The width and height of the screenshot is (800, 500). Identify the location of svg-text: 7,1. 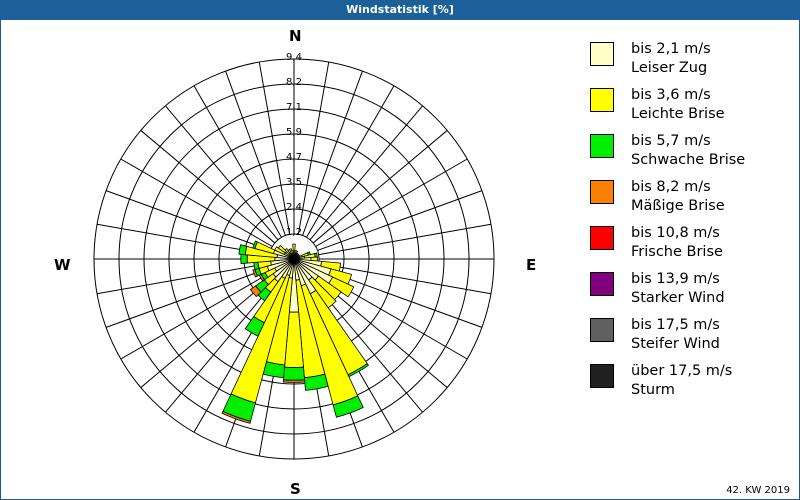
(294, 107).